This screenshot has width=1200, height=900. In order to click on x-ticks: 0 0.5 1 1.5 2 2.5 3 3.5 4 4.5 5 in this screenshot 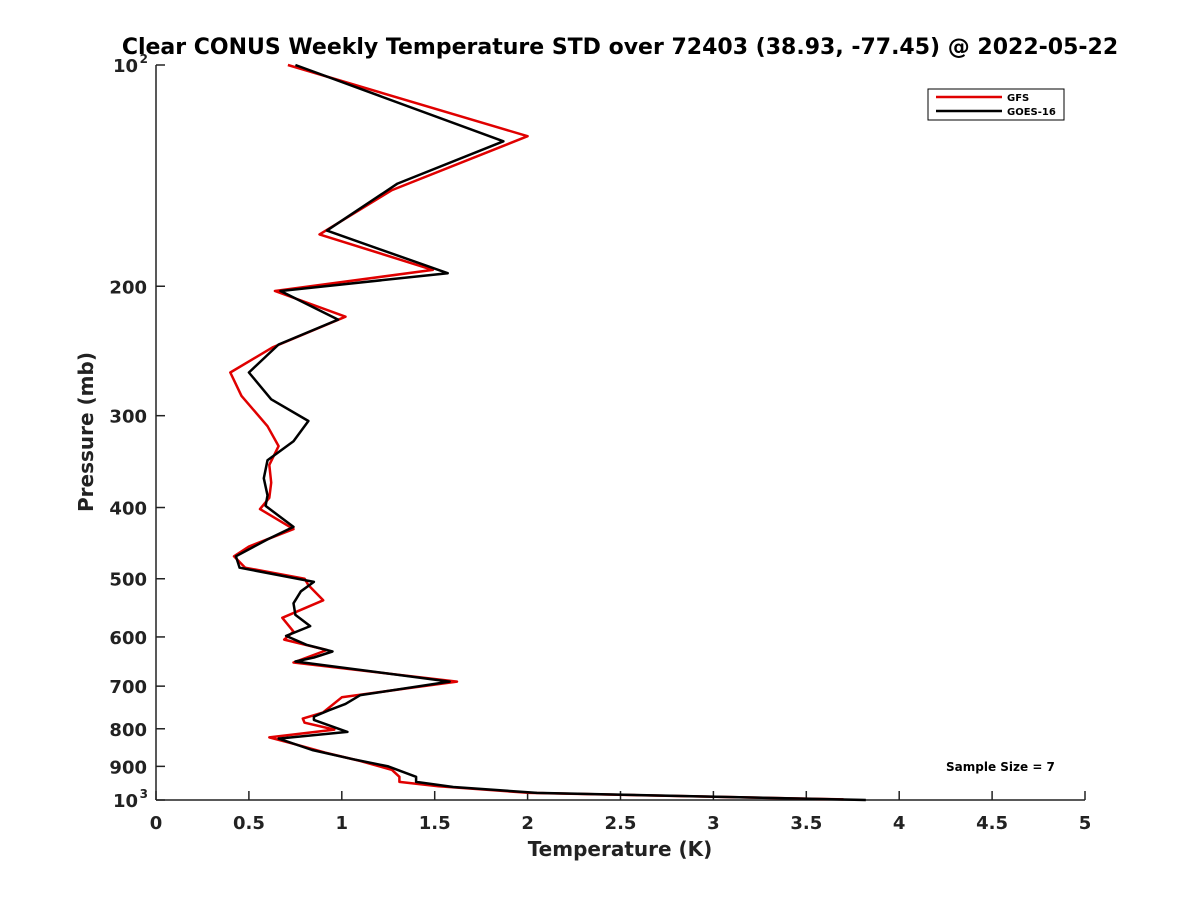, I will do `click(621, 812)`.